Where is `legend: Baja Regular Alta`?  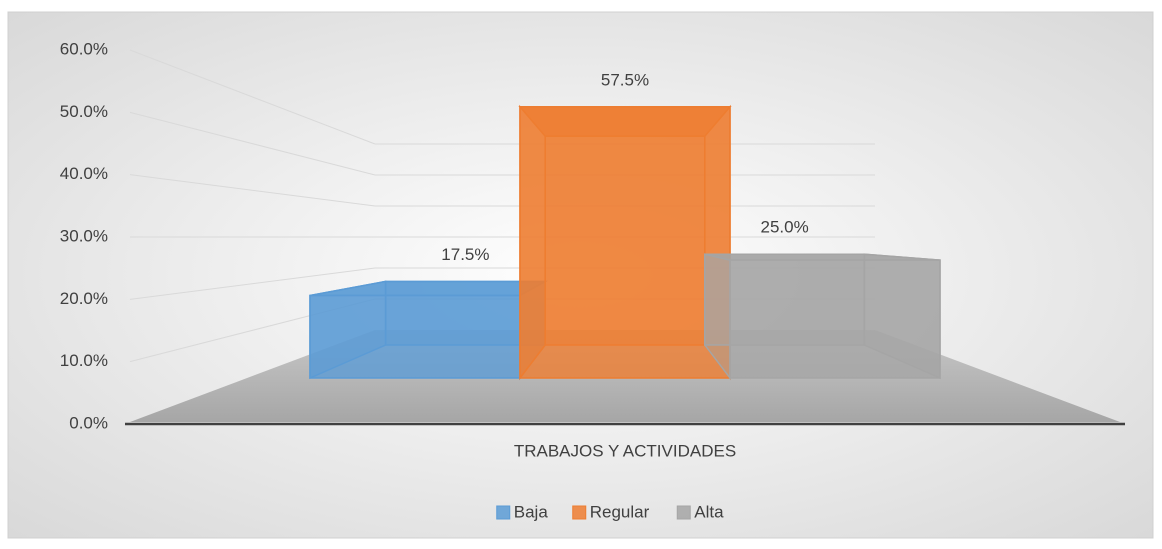
legend: Baja Regular Alta is located at coordinates (610, 511).